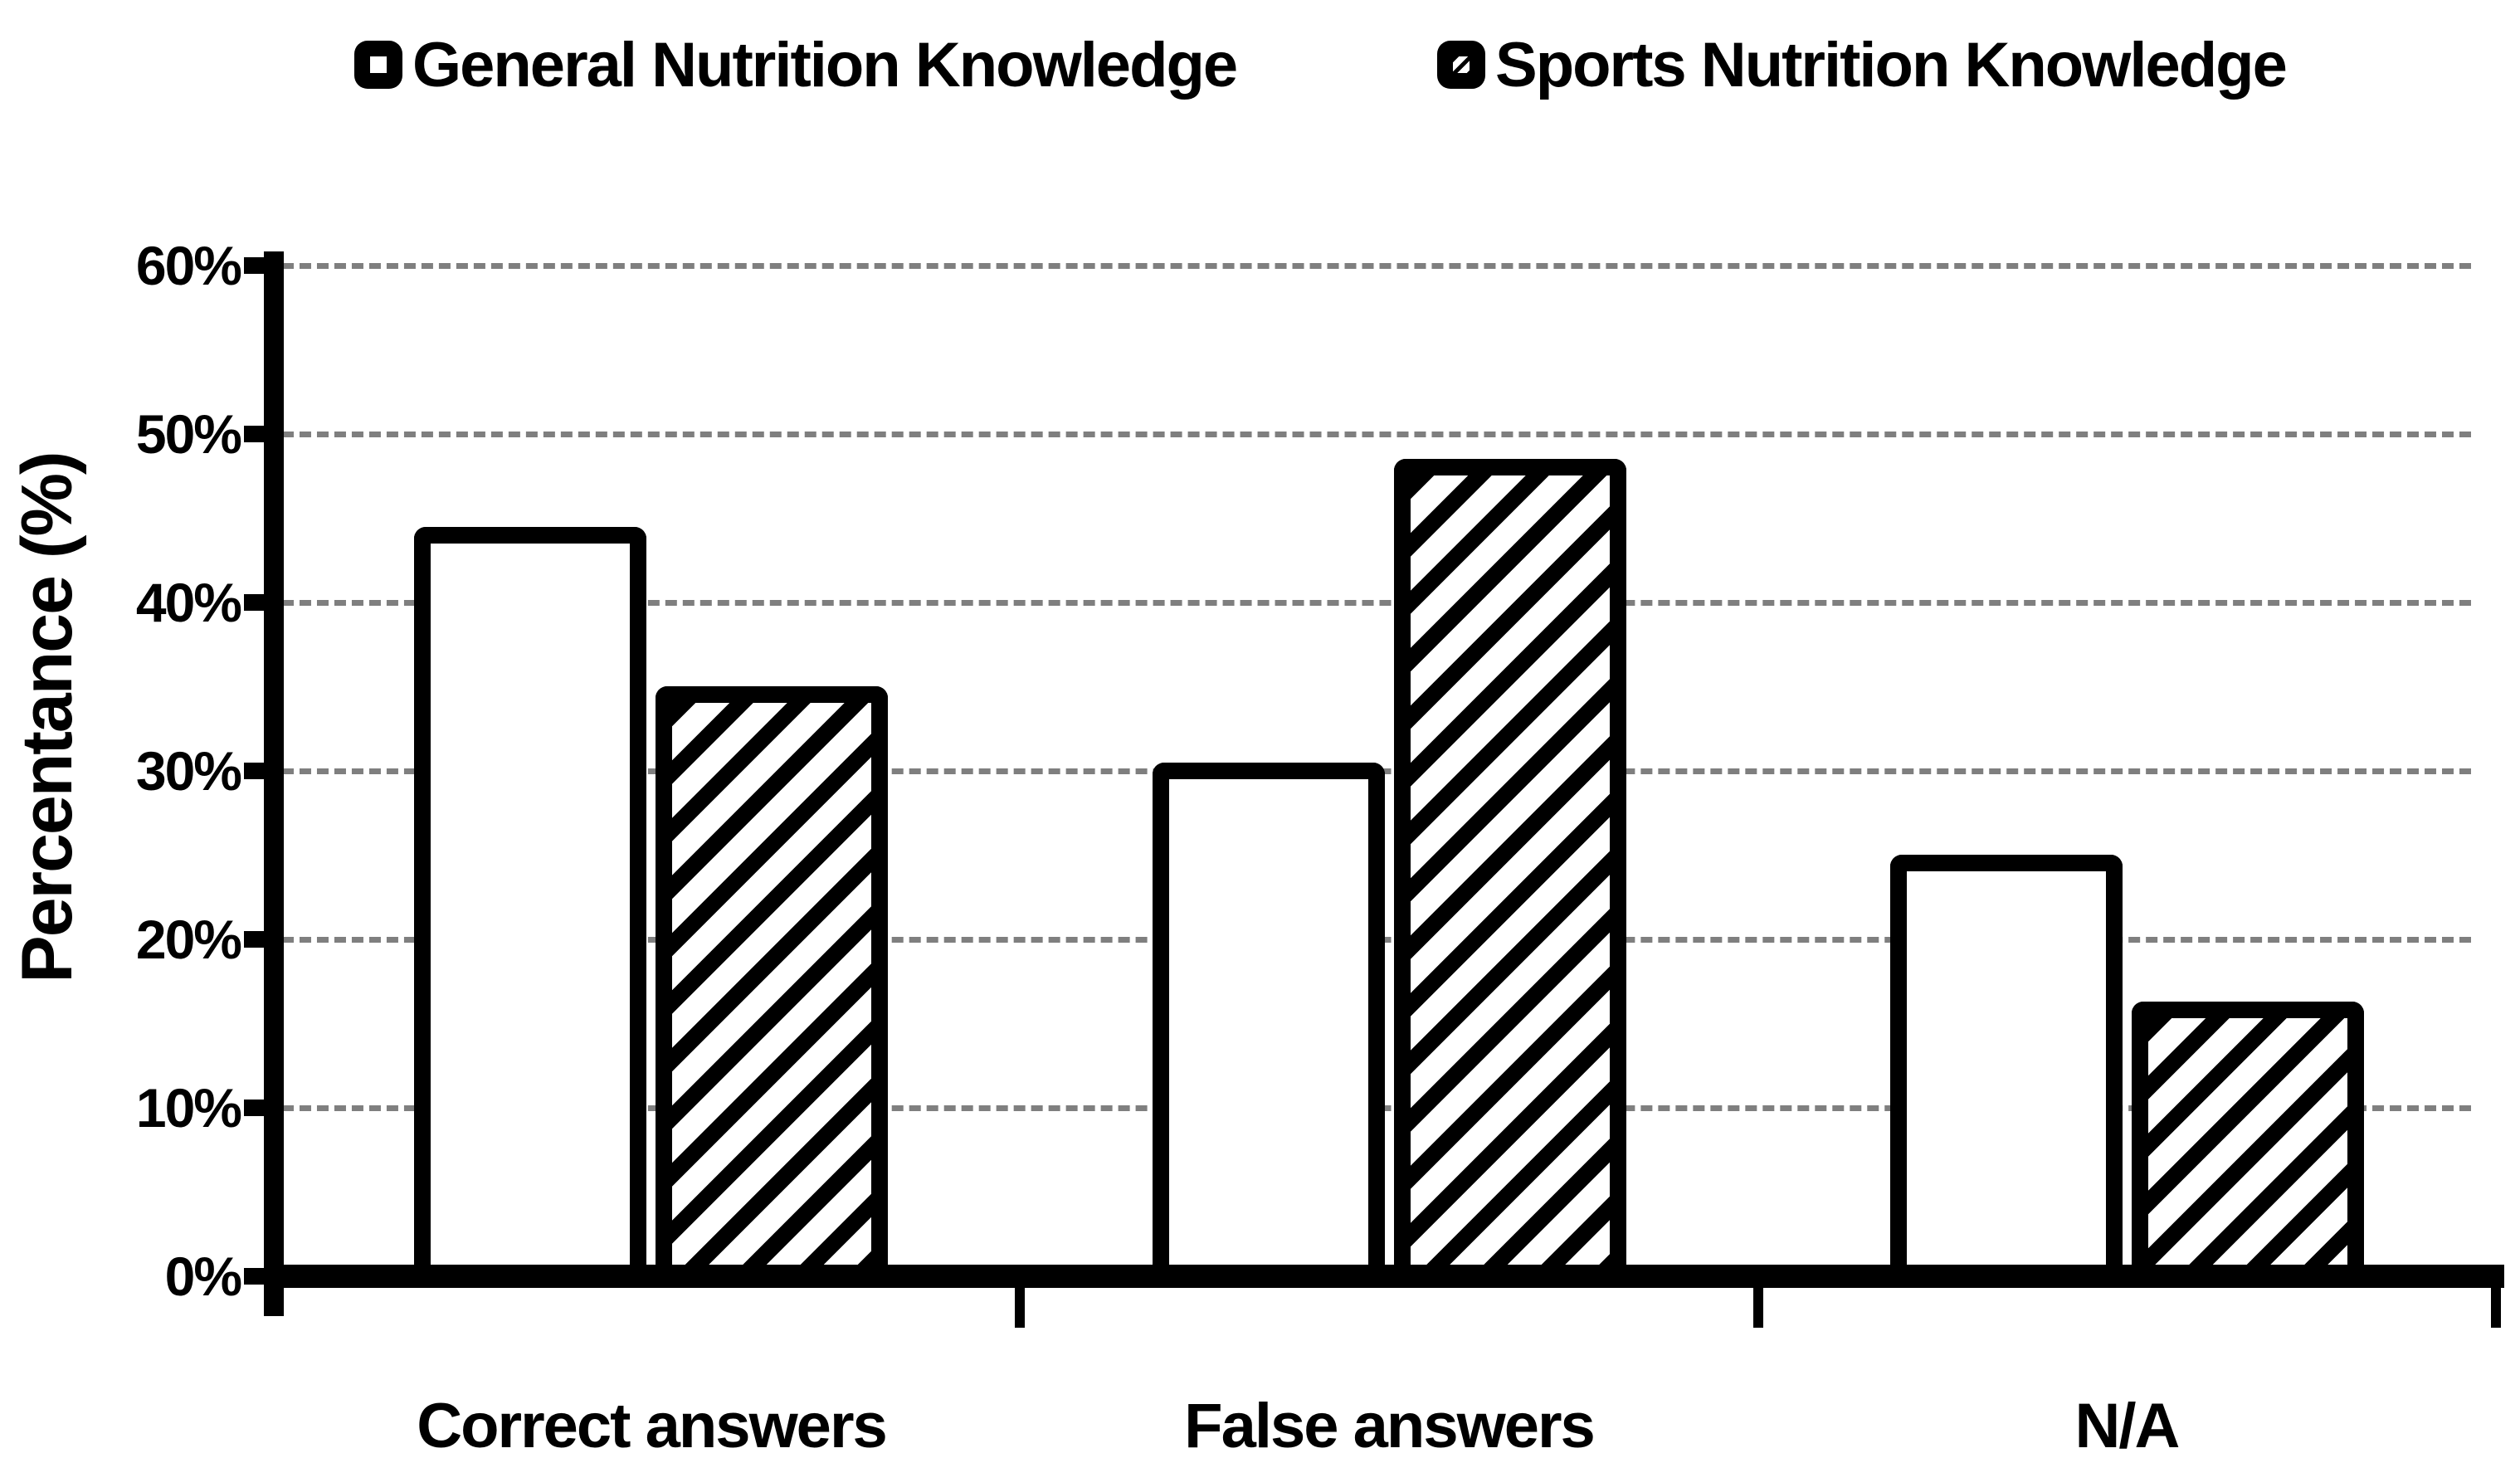  I want to click on hatched-square-marker-icon, so click(1461, 65).